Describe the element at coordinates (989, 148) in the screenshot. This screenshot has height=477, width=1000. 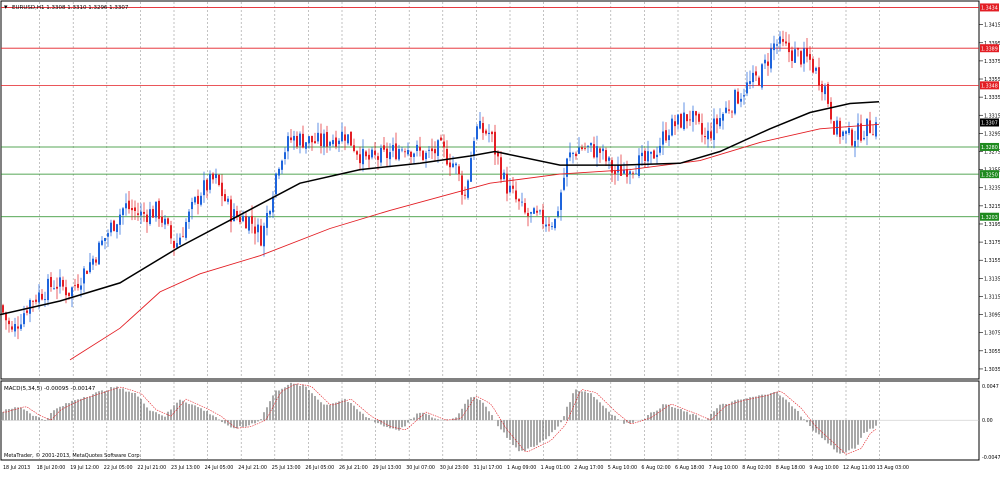
I see `level-price-label: 1.3280` at that location.